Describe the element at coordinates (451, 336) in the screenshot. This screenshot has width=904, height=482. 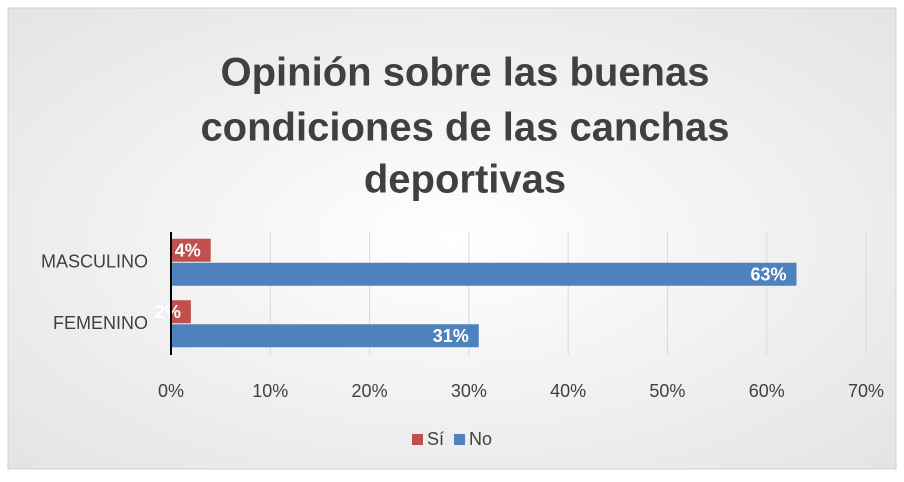
I see `data-label: 31%` at that location.